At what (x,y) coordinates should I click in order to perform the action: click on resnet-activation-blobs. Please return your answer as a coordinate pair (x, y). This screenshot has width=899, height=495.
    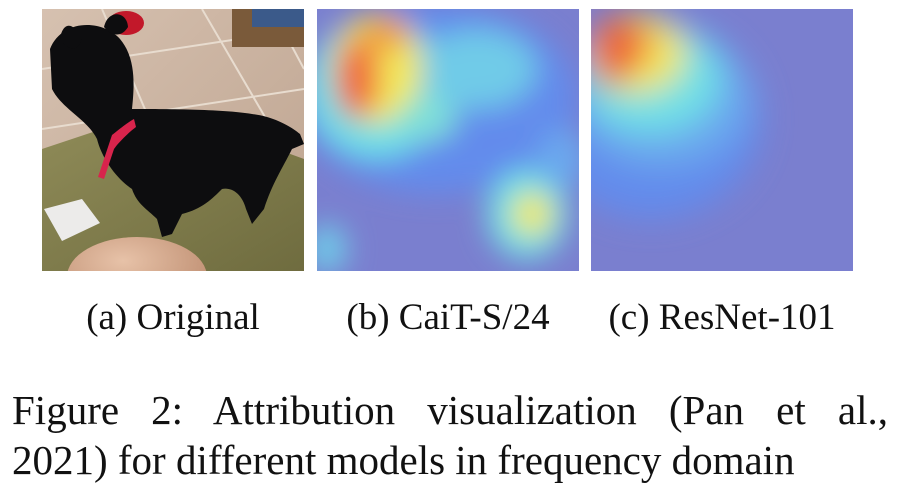
    Looking at the image, I should click on (676, 116).